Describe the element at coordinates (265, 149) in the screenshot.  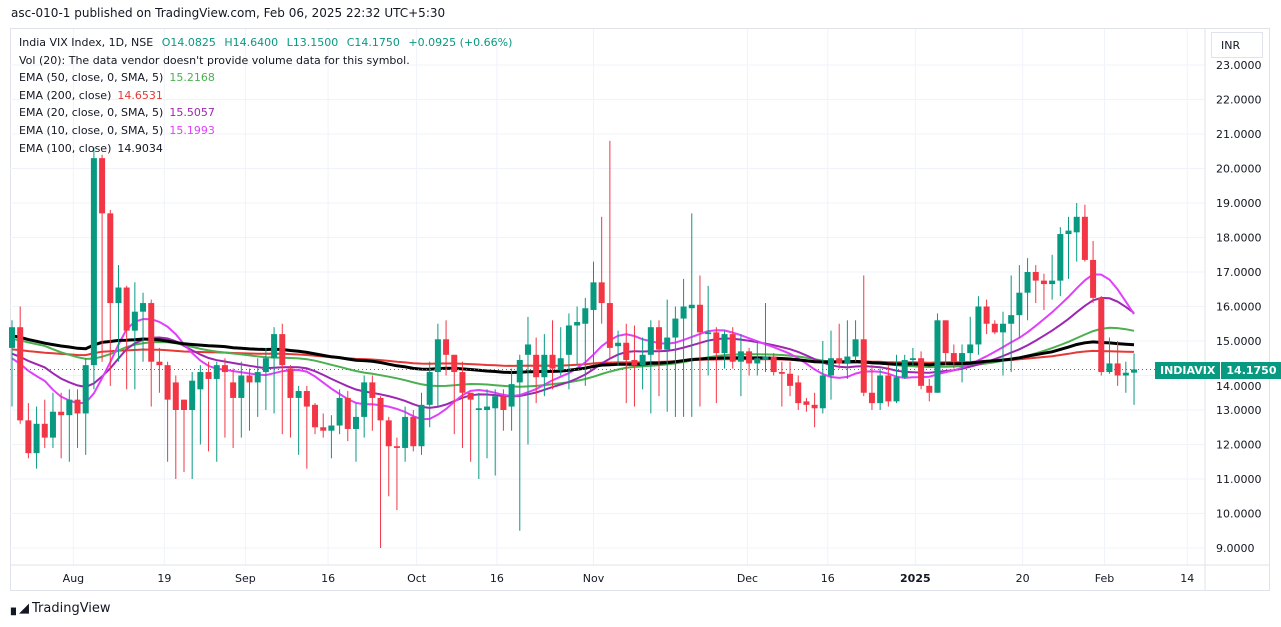
I see `indicator-ema100: EMA (100, close) 14.9034` at that location.